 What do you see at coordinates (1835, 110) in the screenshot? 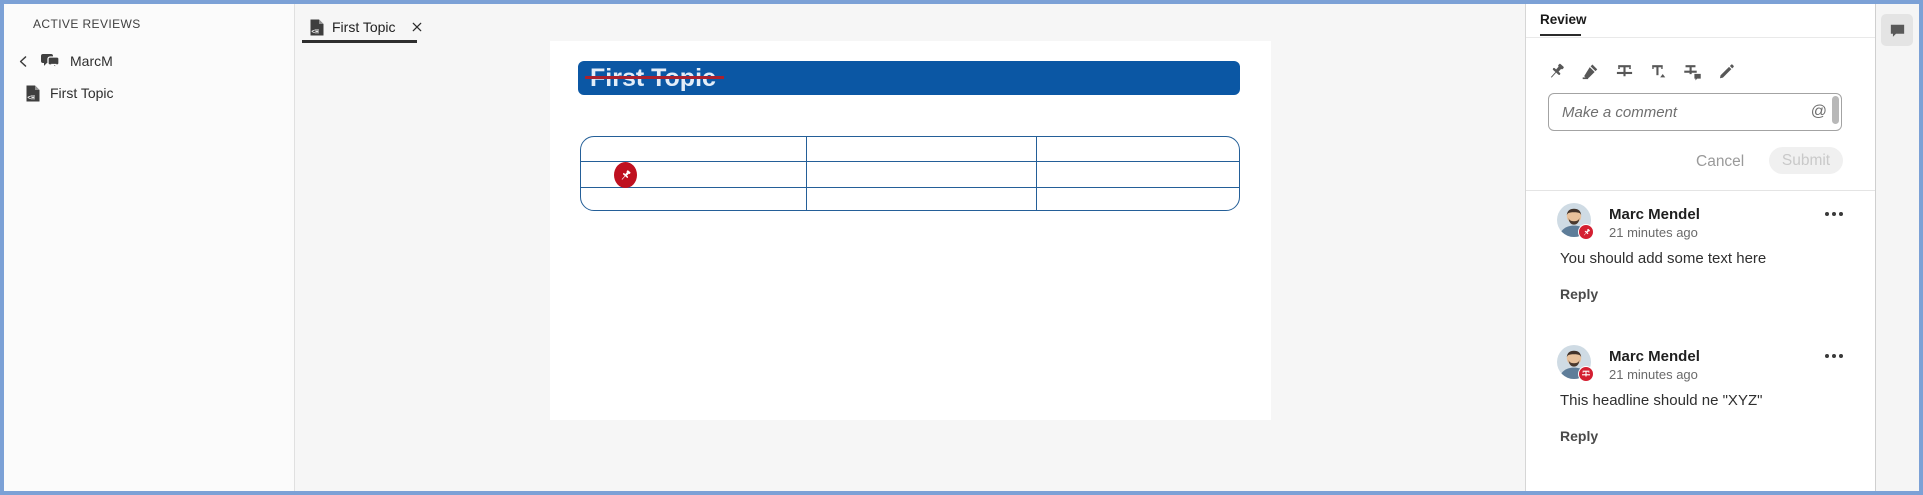
I see `scrollbar-thumb` at bounding box center [1835, 110].